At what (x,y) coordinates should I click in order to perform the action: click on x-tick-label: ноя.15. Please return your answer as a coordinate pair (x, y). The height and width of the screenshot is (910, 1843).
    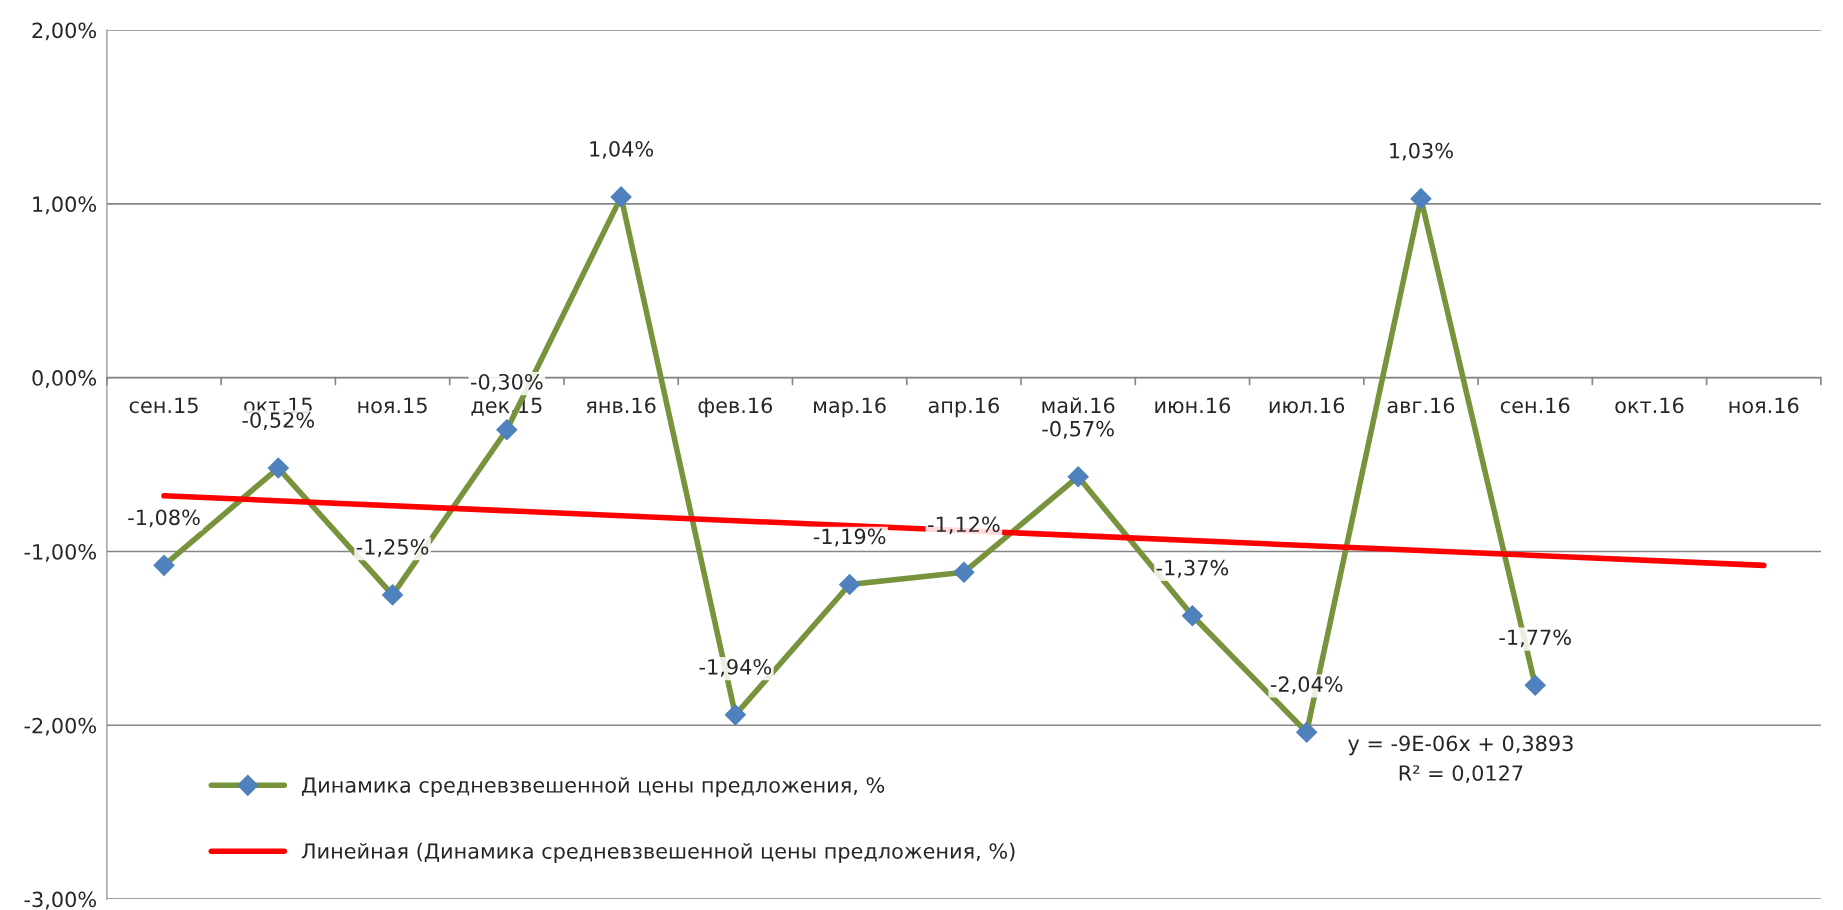
    Looking at the image, I should click on (392, 405).